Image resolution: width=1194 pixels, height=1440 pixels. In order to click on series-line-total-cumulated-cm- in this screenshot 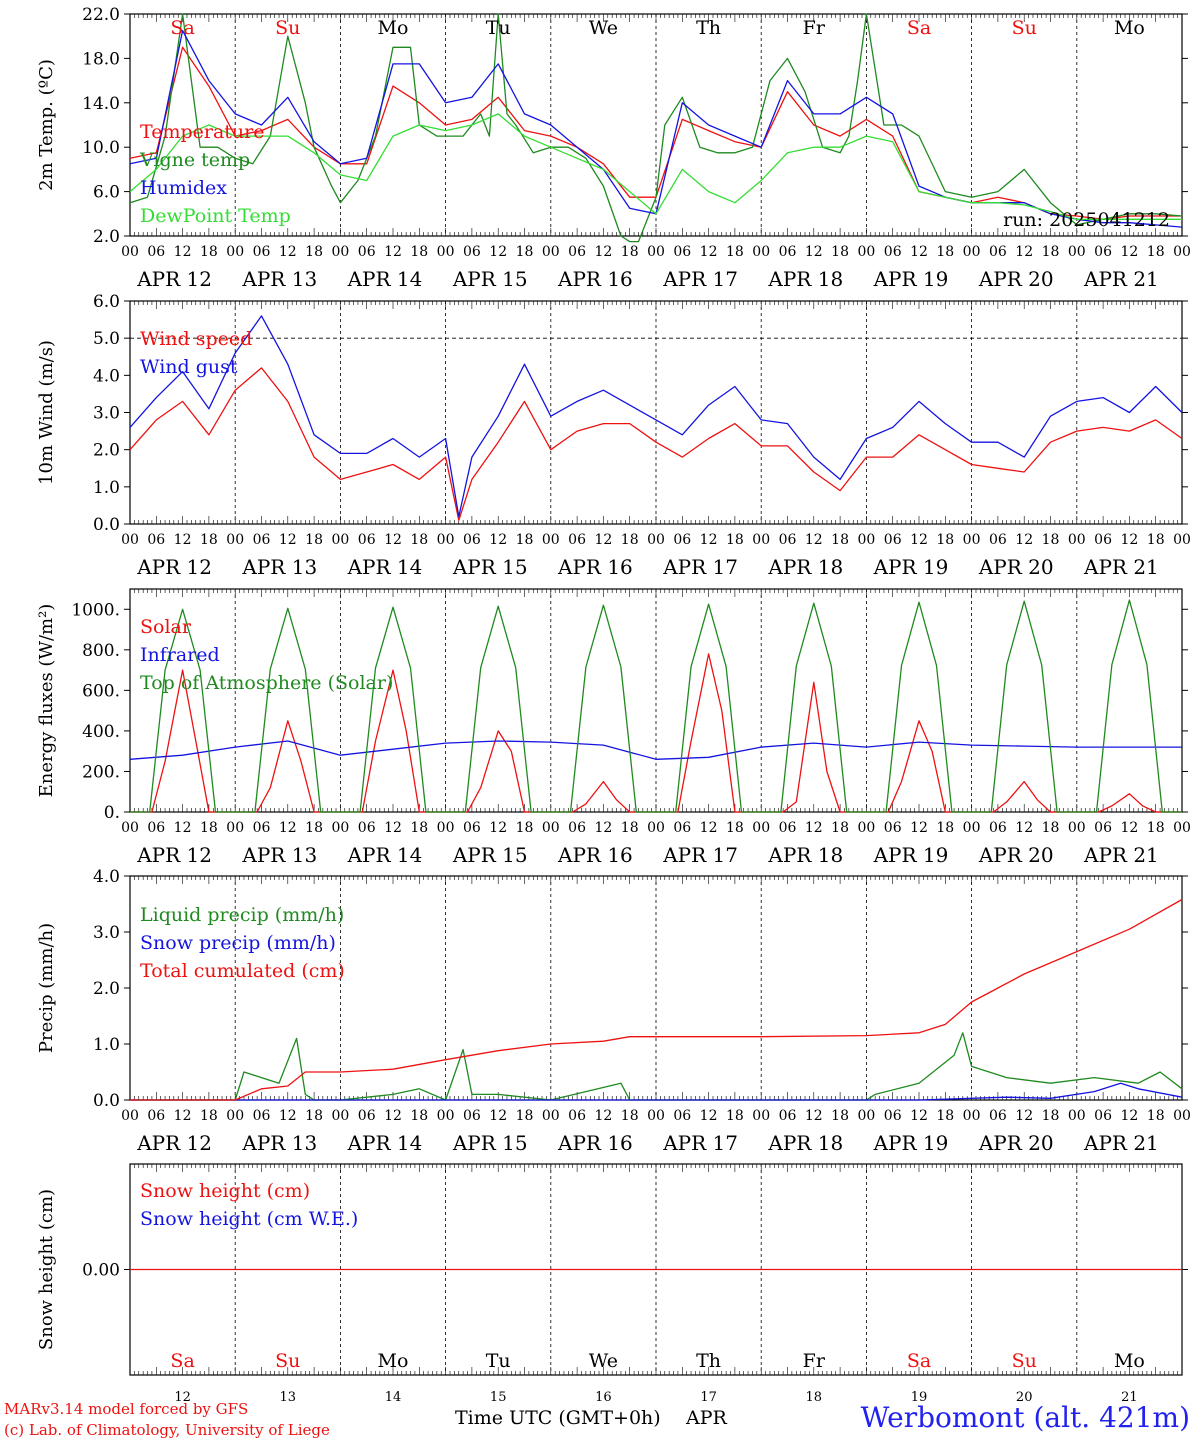, I will do `click(656, 999)`.